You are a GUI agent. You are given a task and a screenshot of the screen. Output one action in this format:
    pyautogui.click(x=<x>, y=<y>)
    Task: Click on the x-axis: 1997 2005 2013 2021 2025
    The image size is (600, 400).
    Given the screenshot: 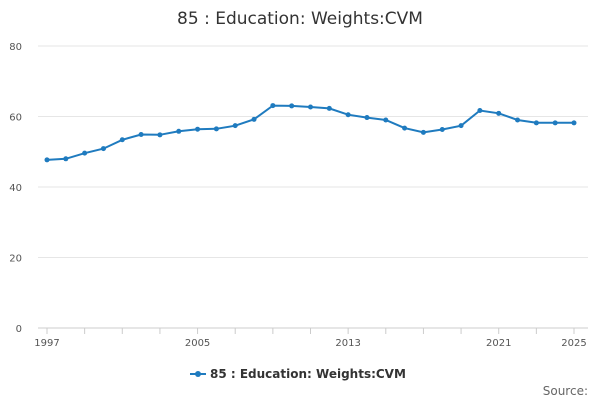 What is the action you would take?
    pyautogui.click(x=310, y=338)
    